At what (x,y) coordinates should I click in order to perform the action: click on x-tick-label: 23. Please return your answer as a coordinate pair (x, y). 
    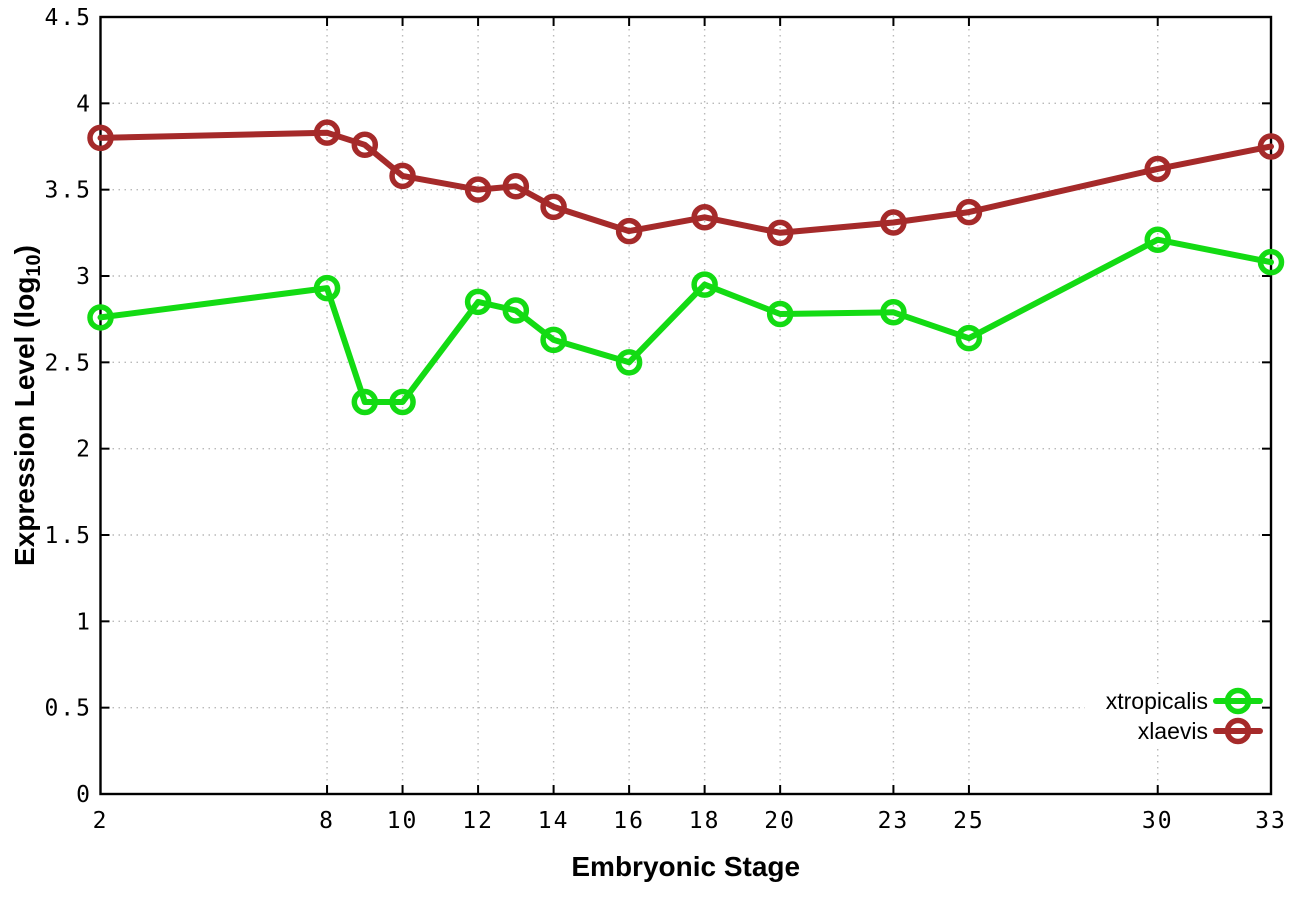
    Looking at the image, I should click on (894, 821).